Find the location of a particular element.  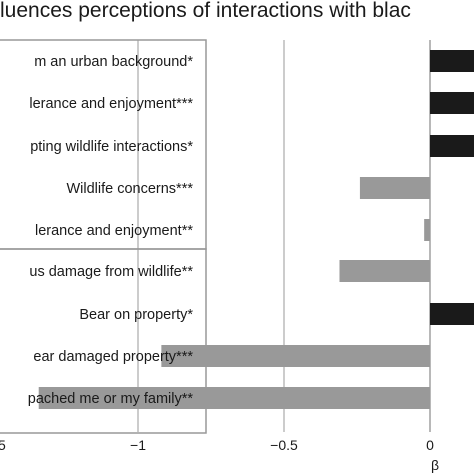

x-tick-labels: −1.5 −1 −0.5 0 is located at coordinates (217, 445).